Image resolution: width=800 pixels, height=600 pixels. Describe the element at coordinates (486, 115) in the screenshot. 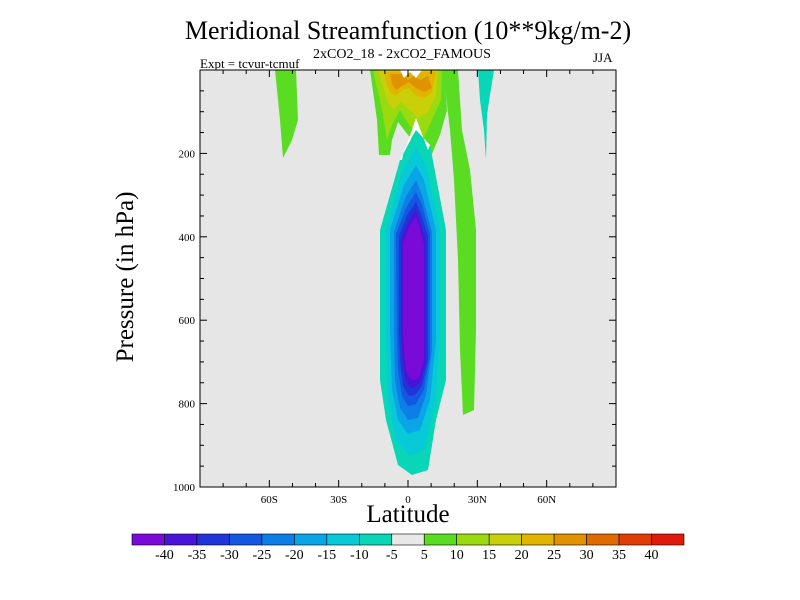

I see `contour-fill-neg-5-33n` at that location.